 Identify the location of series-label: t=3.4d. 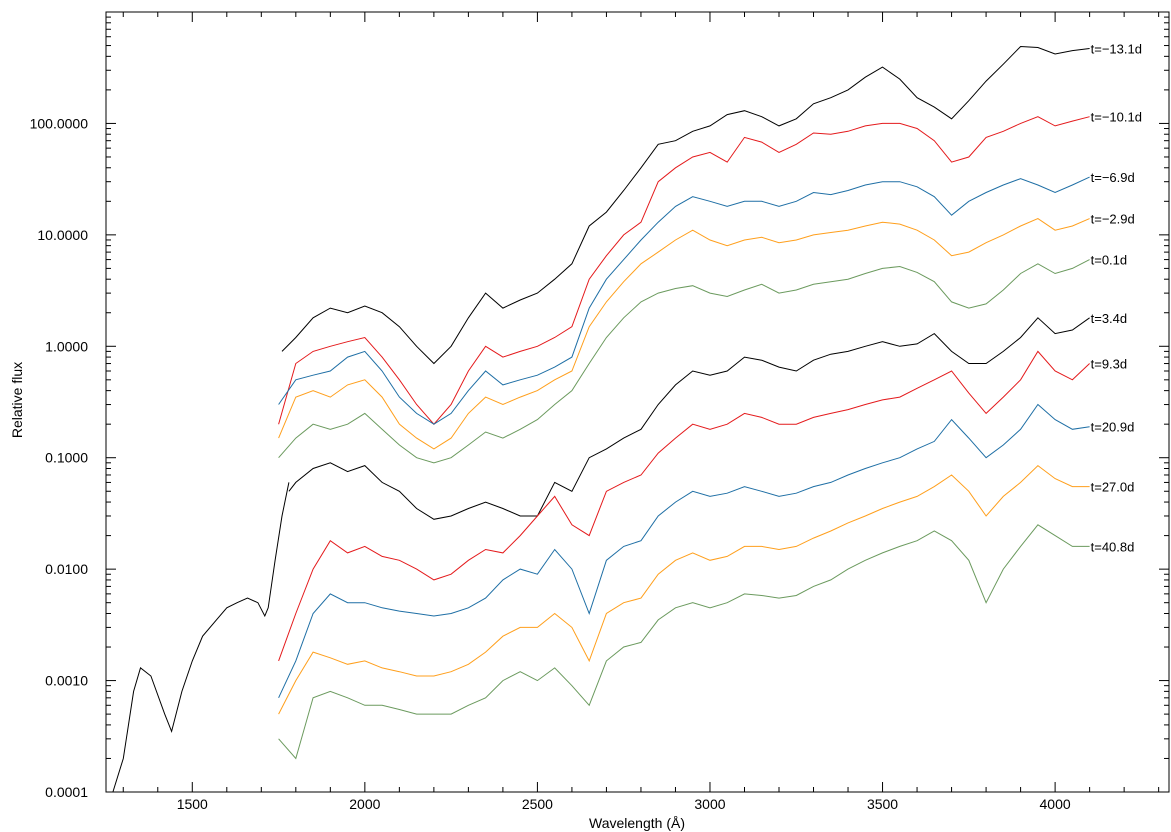
(1109, 318).